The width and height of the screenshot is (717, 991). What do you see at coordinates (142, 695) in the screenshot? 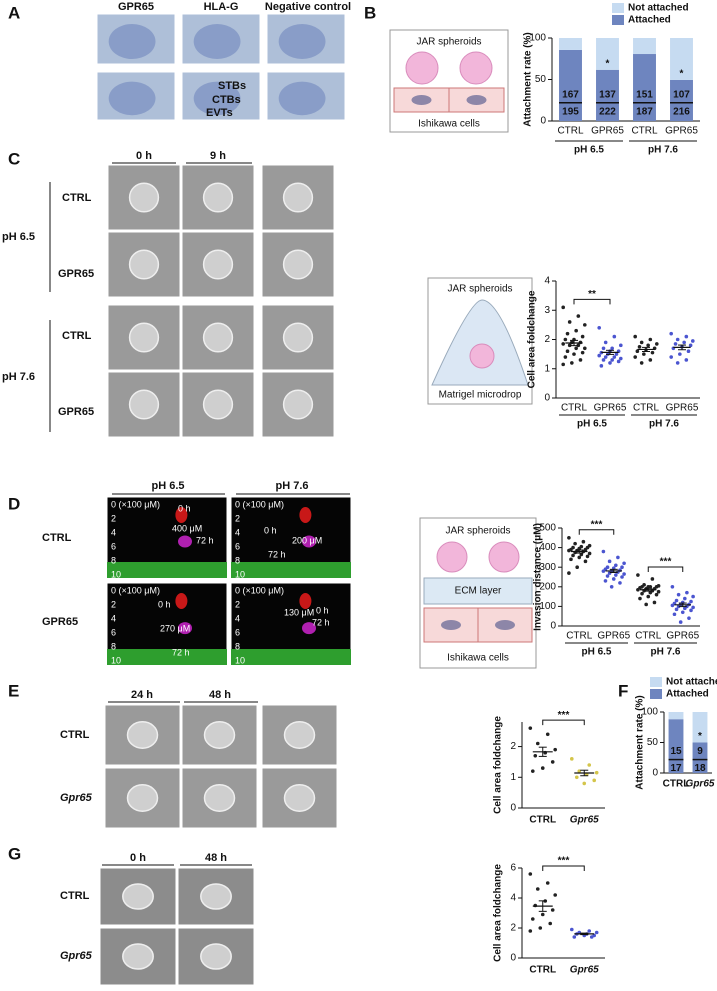
I see `label: 24 h` at bounding box center [142, 695].